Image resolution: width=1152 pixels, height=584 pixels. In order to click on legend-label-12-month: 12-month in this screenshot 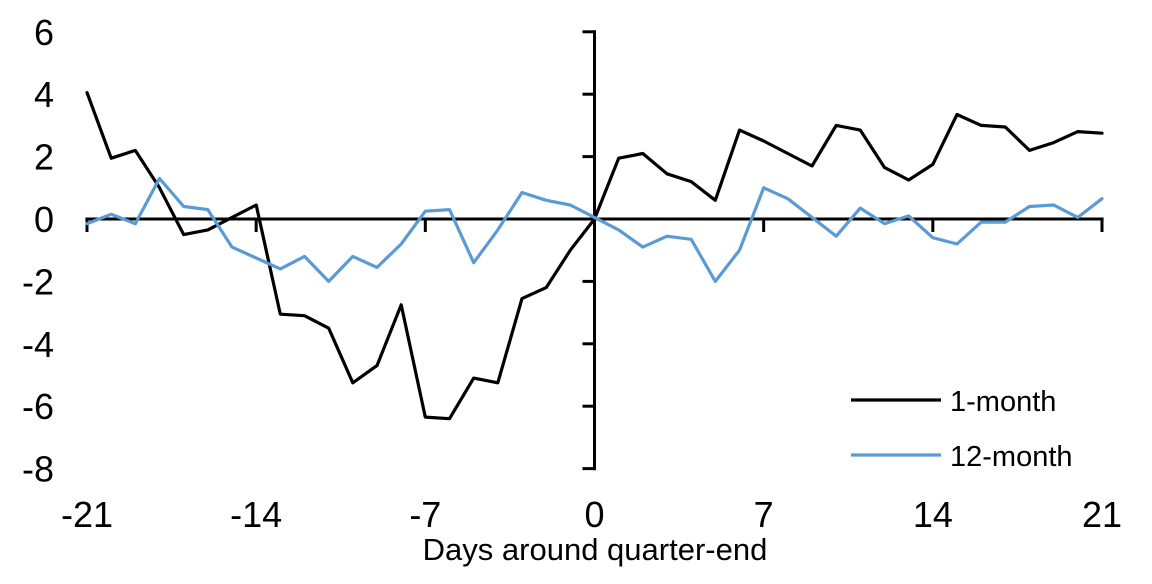, I will do `click(1011, 457)`.